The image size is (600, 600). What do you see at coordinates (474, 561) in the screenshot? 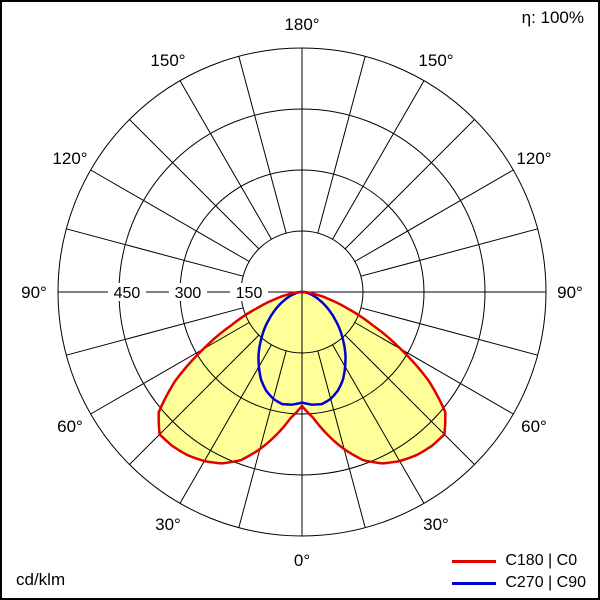
I see `legend-line-red-icon` at bounding box center [474, 561].